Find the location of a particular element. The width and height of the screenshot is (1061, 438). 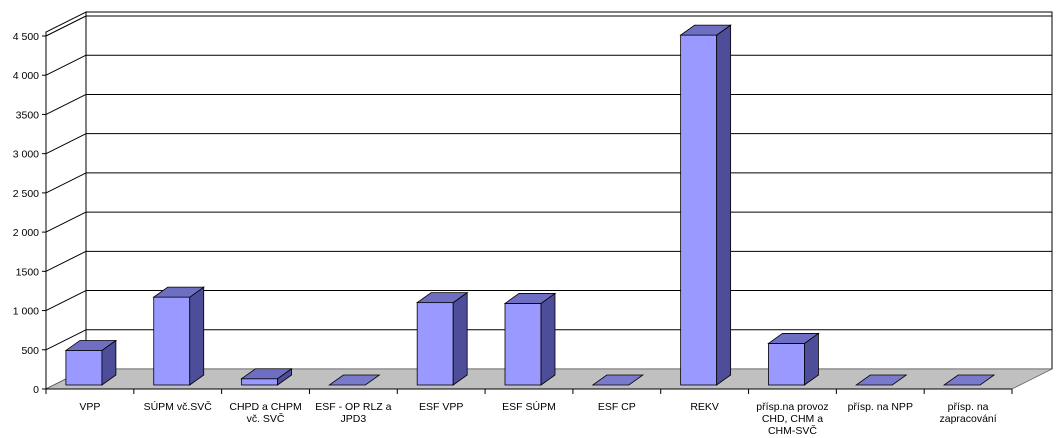

y-tick-label: 4 000 is located at coordinates (26, 76).